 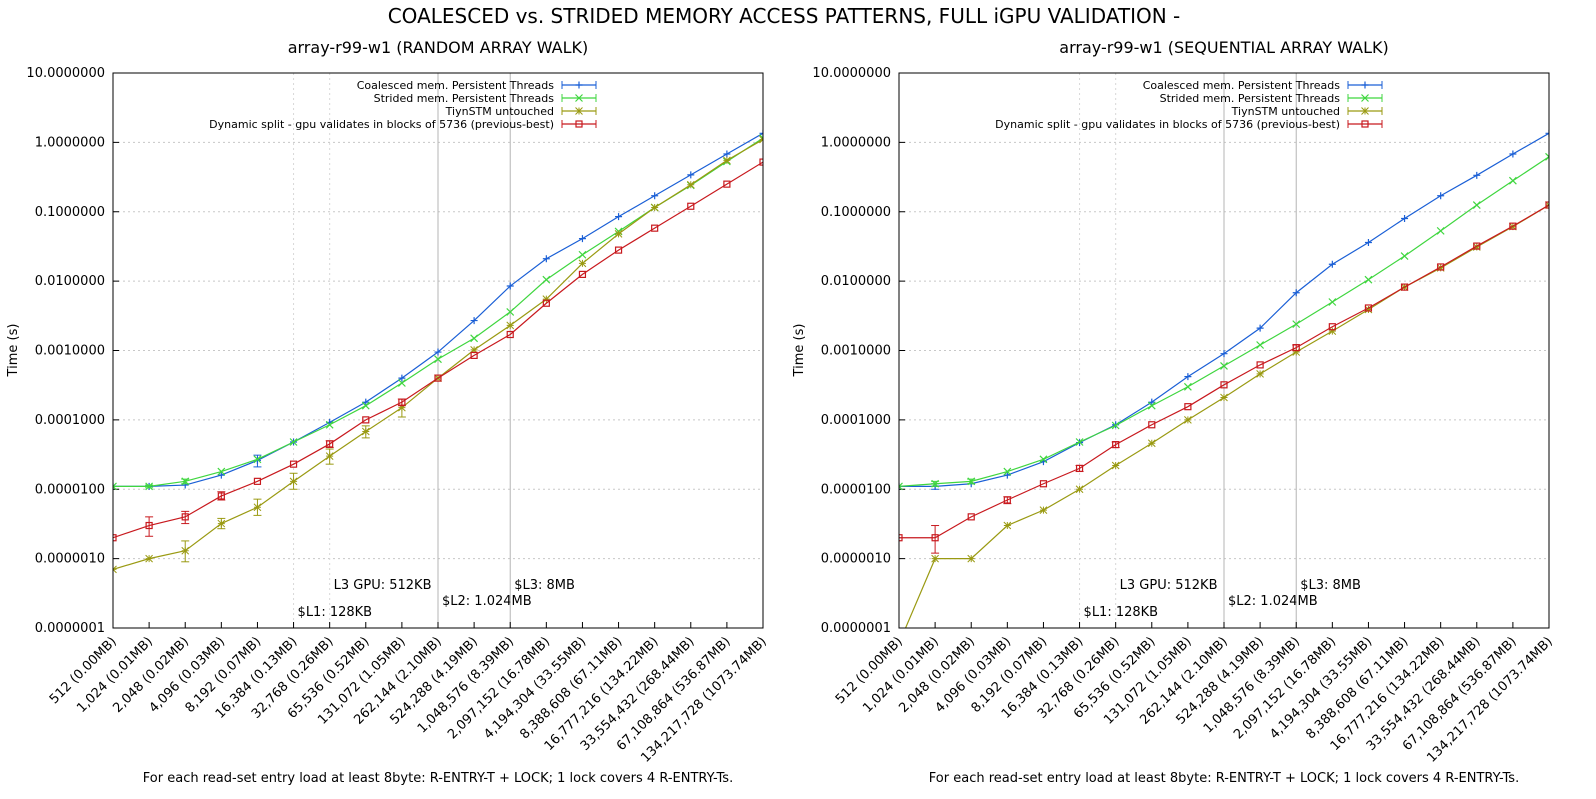 I want to click on chart-title: array-r99-w1 (RANDOM ARRAY WALK), so click(x=438, y=47).